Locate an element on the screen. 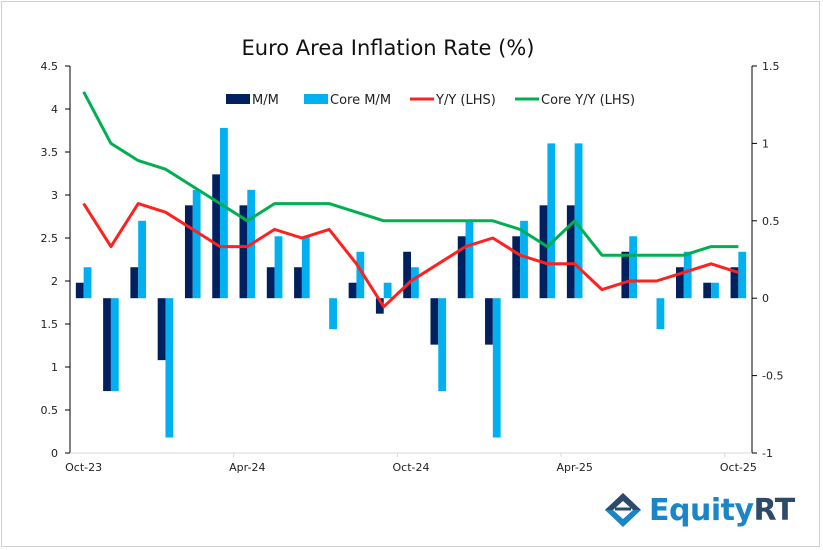 This screenshot has width=823, height=550. left-axis-tick-label: 3 is located at coordinates (54, 195).